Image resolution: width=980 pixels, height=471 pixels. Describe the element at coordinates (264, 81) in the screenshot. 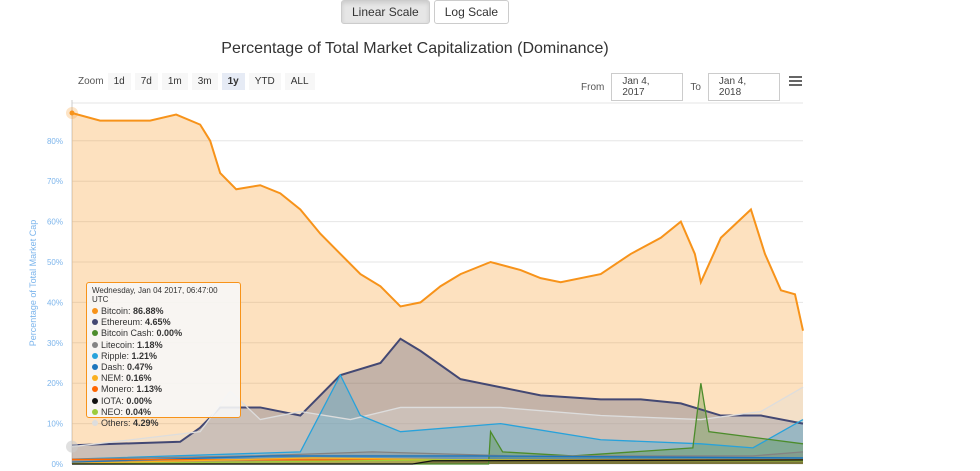

I see `zoom-ytd: YTD` at that location.